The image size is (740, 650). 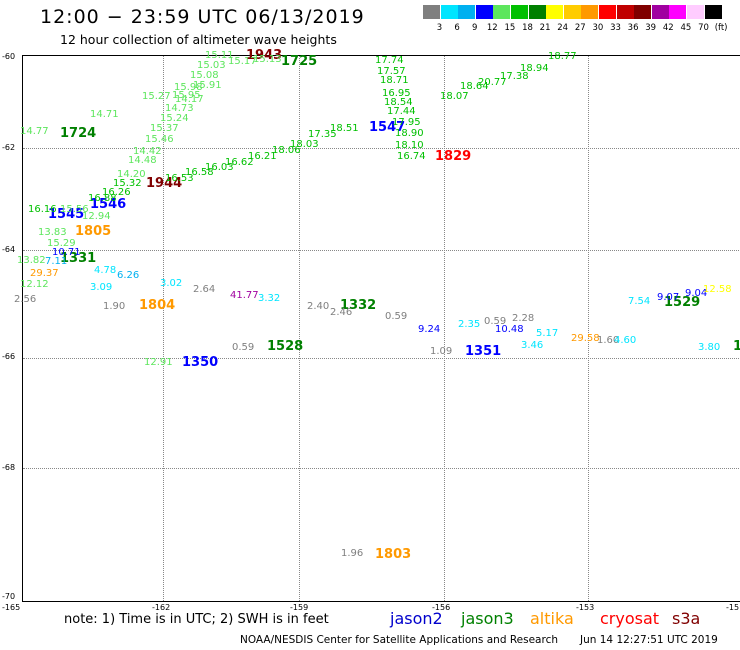 I want to click on swh-value-label: 2.56, so click(x=25, y=299).